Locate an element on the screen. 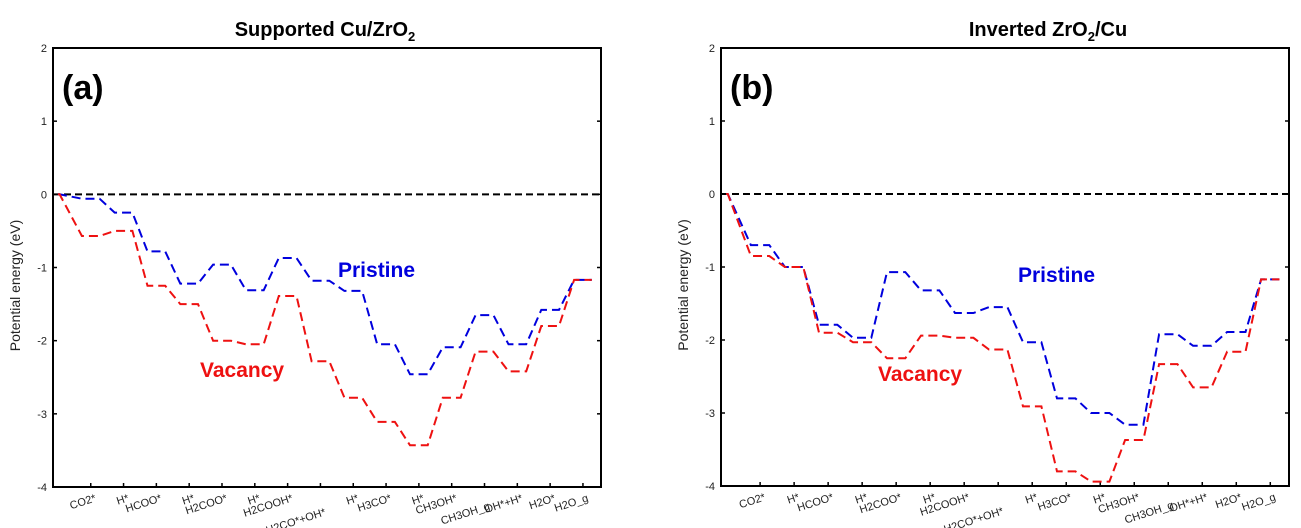  chart-title: Inverted ZrO2/Cu is located at coordinates (1048, 31).